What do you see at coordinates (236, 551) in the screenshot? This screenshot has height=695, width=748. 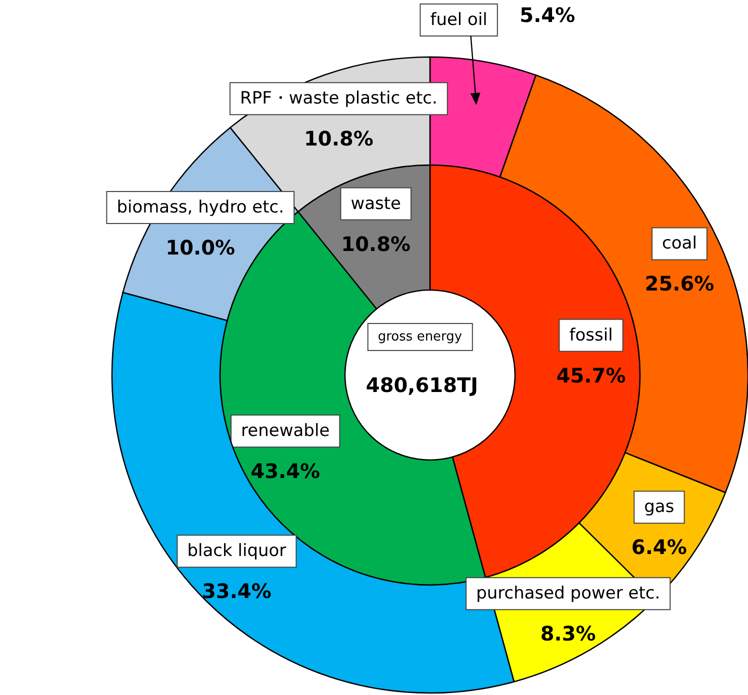 I see `slice-label: black liquor` at bounding box center [236, 551].